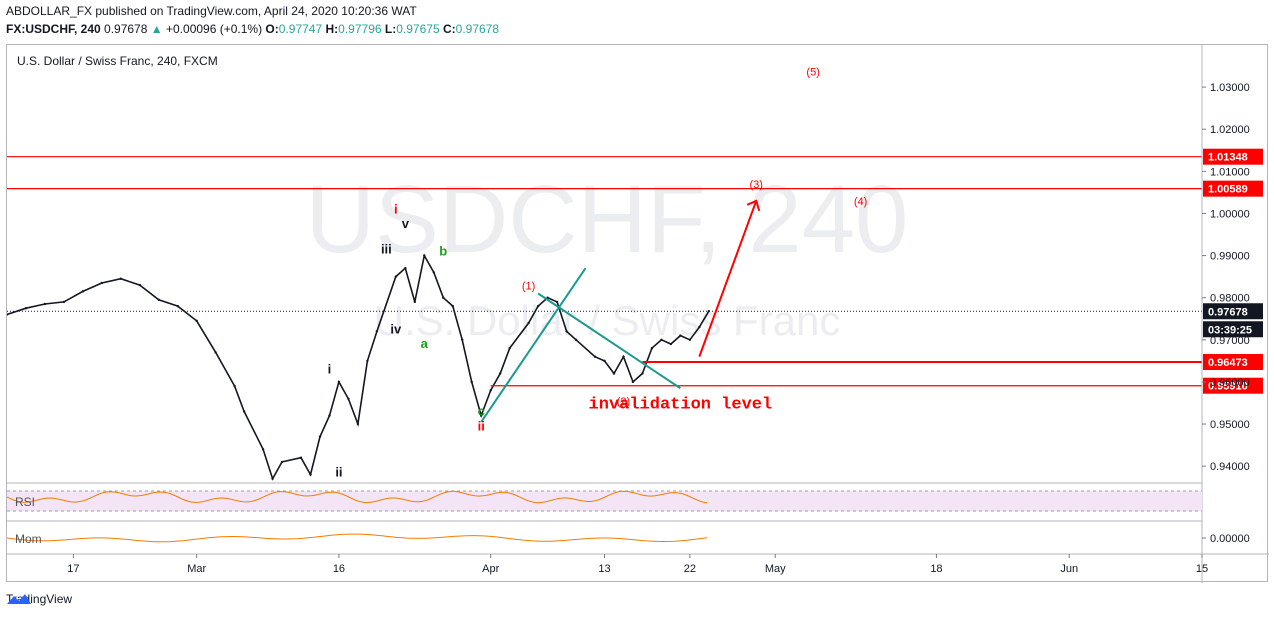 The width and height of the screenshot is (1274, 618). What do you see at coordinates (386, 248) in the screenshot?
I see `wave-label: iii` at bounding box center [386, 248].